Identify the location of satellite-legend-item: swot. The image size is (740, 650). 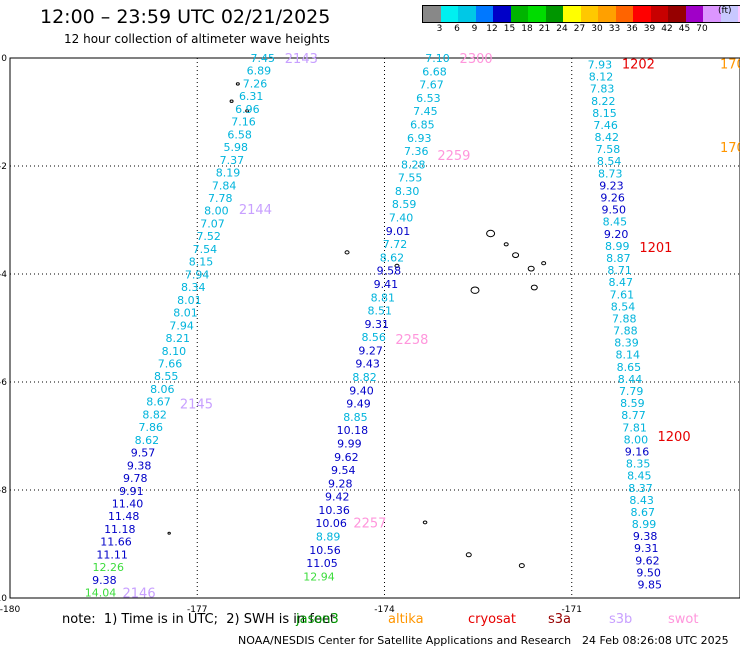
(683, 619).